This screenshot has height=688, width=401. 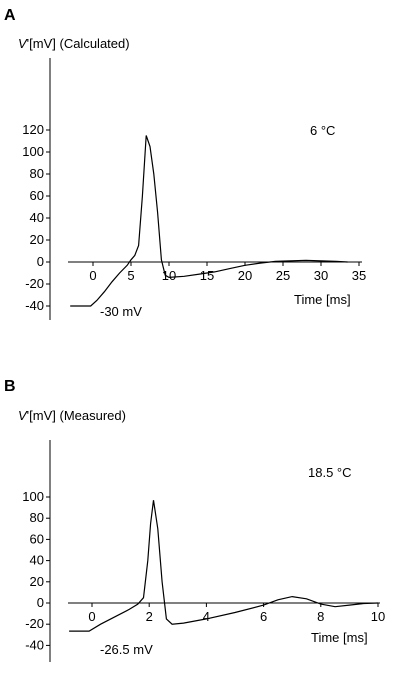 I want to click on panel-letter-b: B, so click(x=10, y=386).